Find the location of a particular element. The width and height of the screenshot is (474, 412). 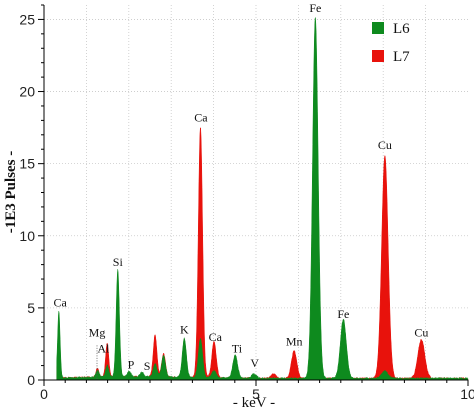

peak-label-p: P is located at coordinates (131, 364).